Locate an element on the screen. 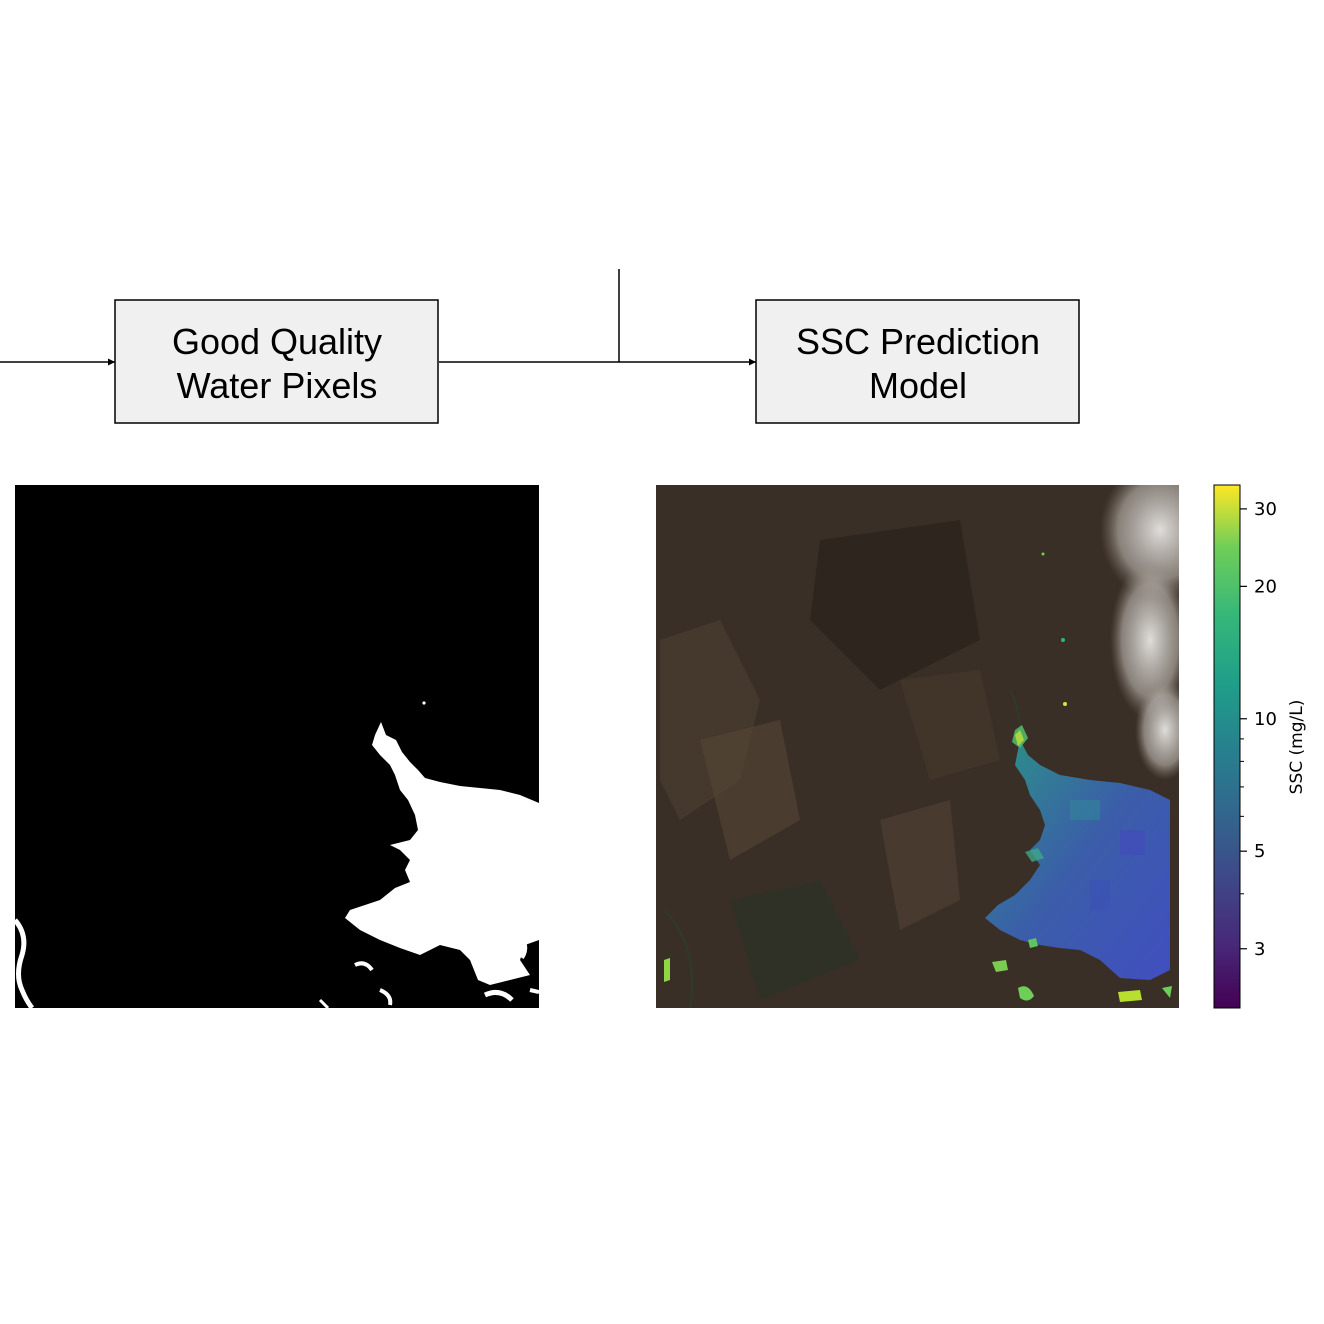 The width and height of the screenshot is (1324, 1324). good-quality-water-pixels-box: Good Quality Water Pixels is located at coordinates (276, 361).